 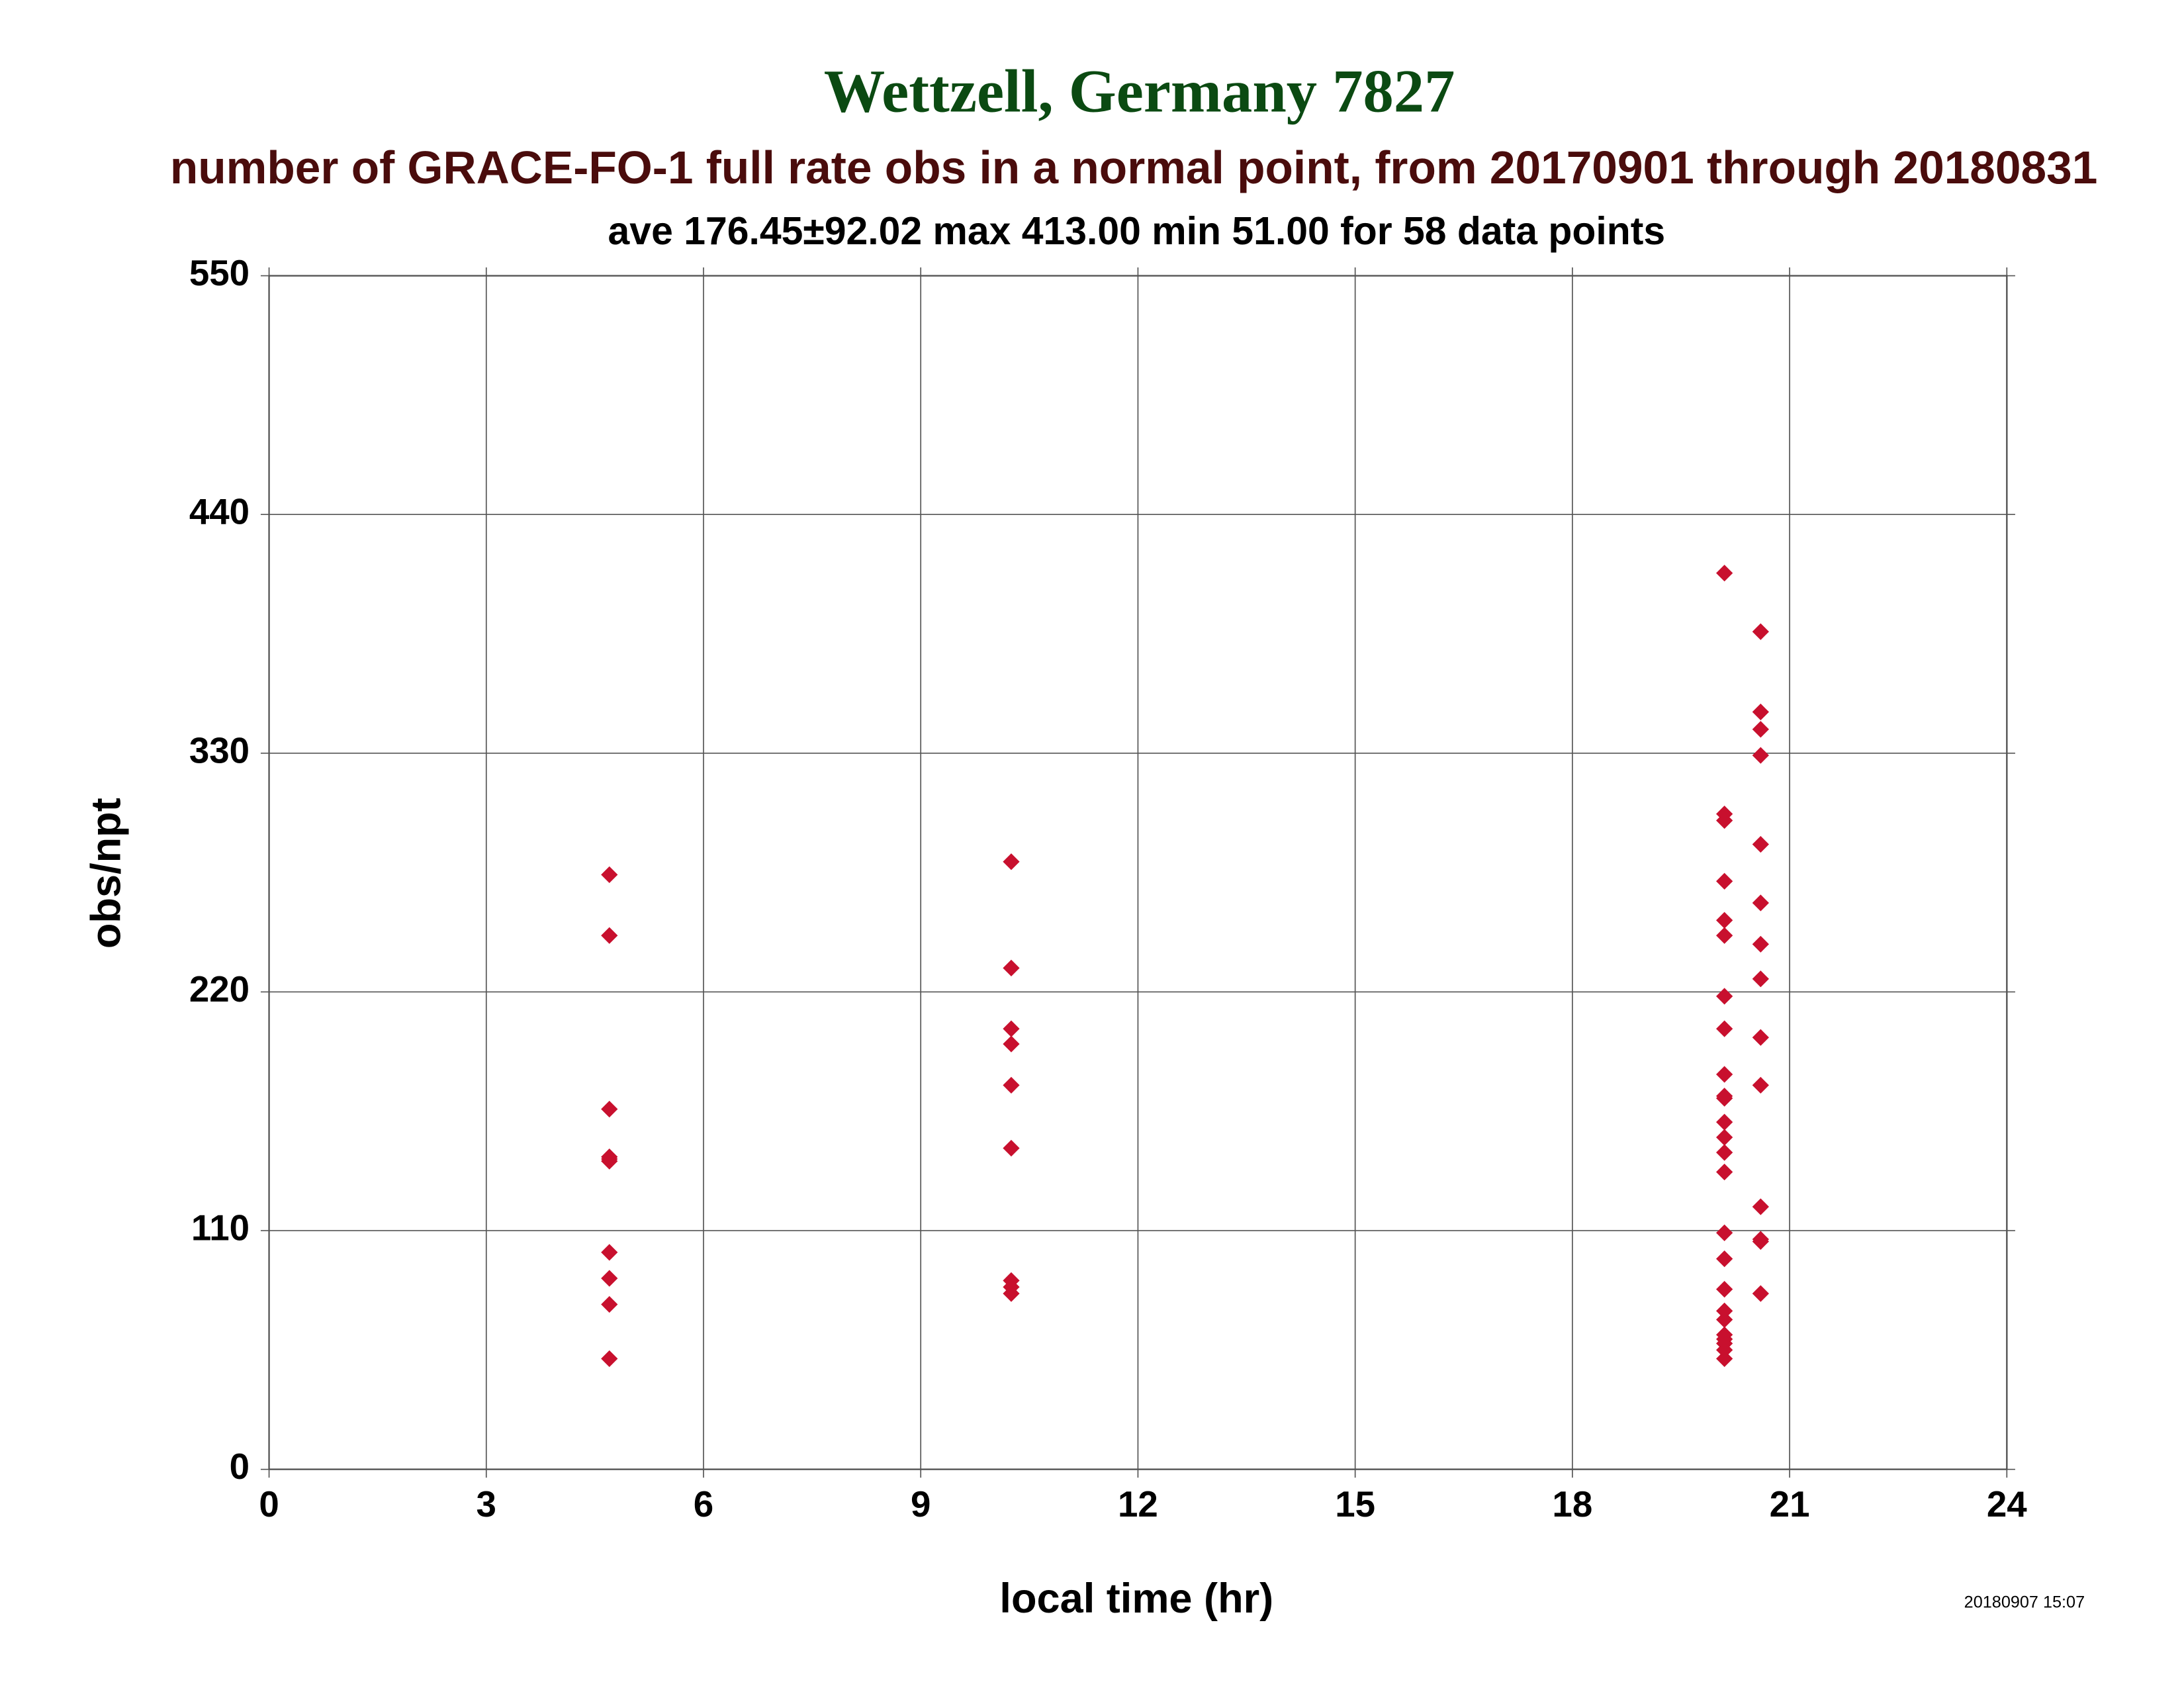 I want to click on x-tick-label: 3, so click(x=486, y=1503).